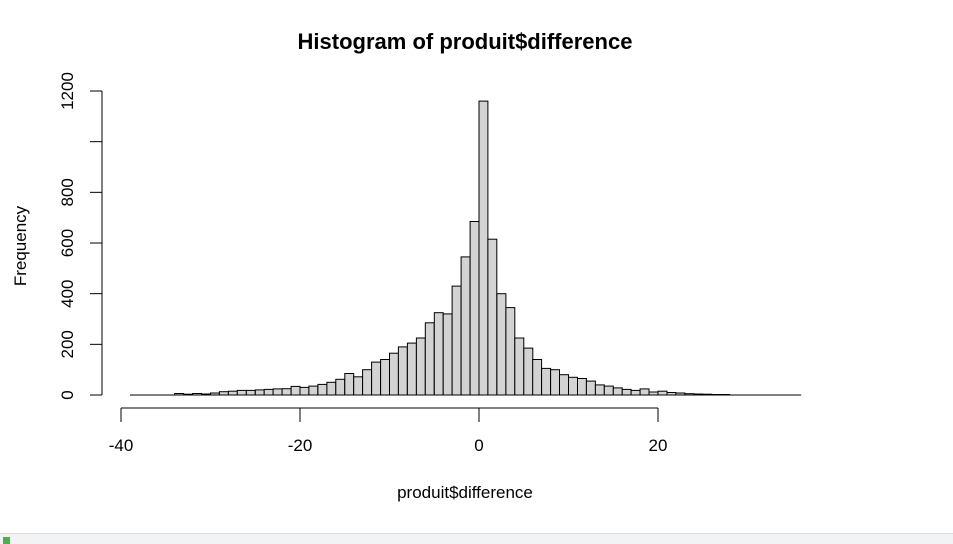 This screenshot has height=544, width=953. Describe the element at coordinates (476, 538) in the screenshot. I see `console-status-strip` at that location.